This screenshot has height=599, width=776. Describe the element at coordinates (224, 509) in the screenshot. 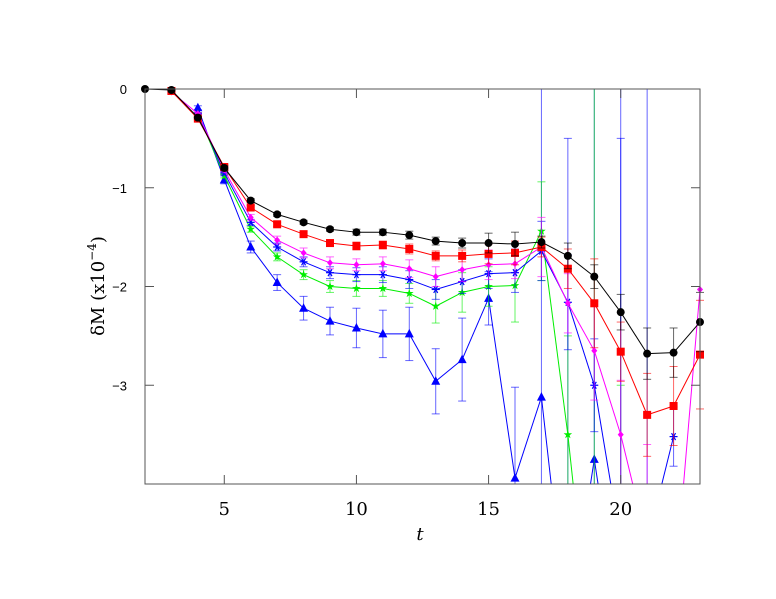

I see `x-tick-label: 5` at that location.